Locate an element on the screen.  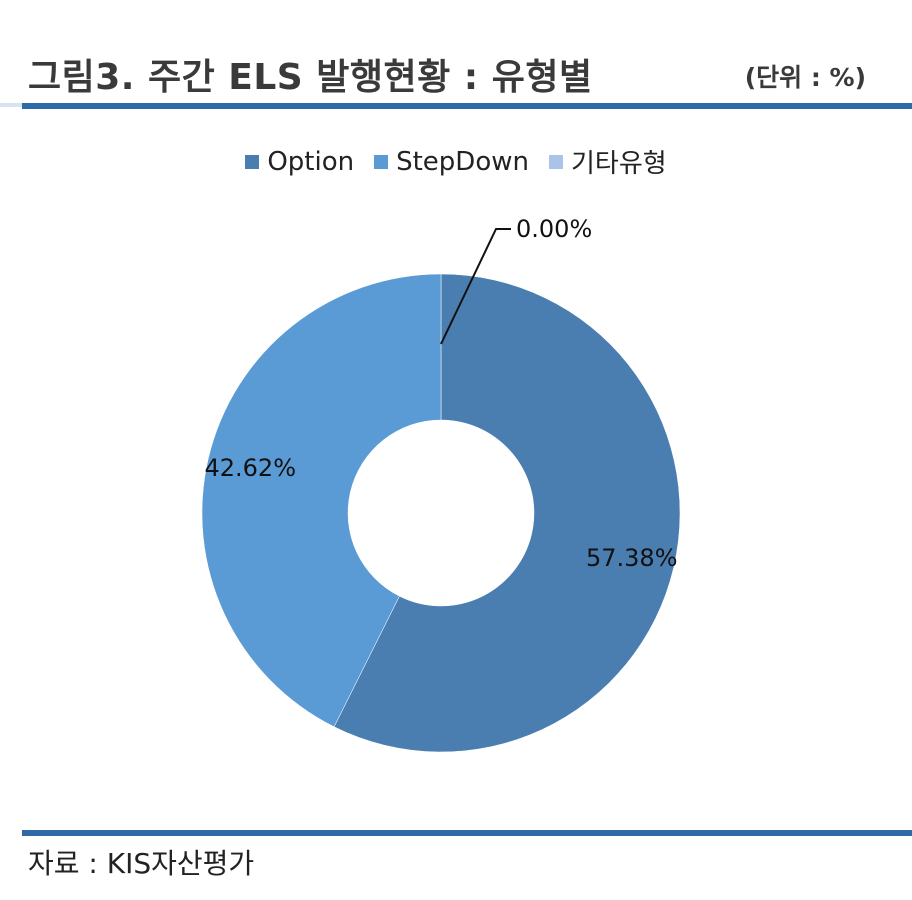
legend-item-stepdown: StepDown is located at coordinates (451, 162).